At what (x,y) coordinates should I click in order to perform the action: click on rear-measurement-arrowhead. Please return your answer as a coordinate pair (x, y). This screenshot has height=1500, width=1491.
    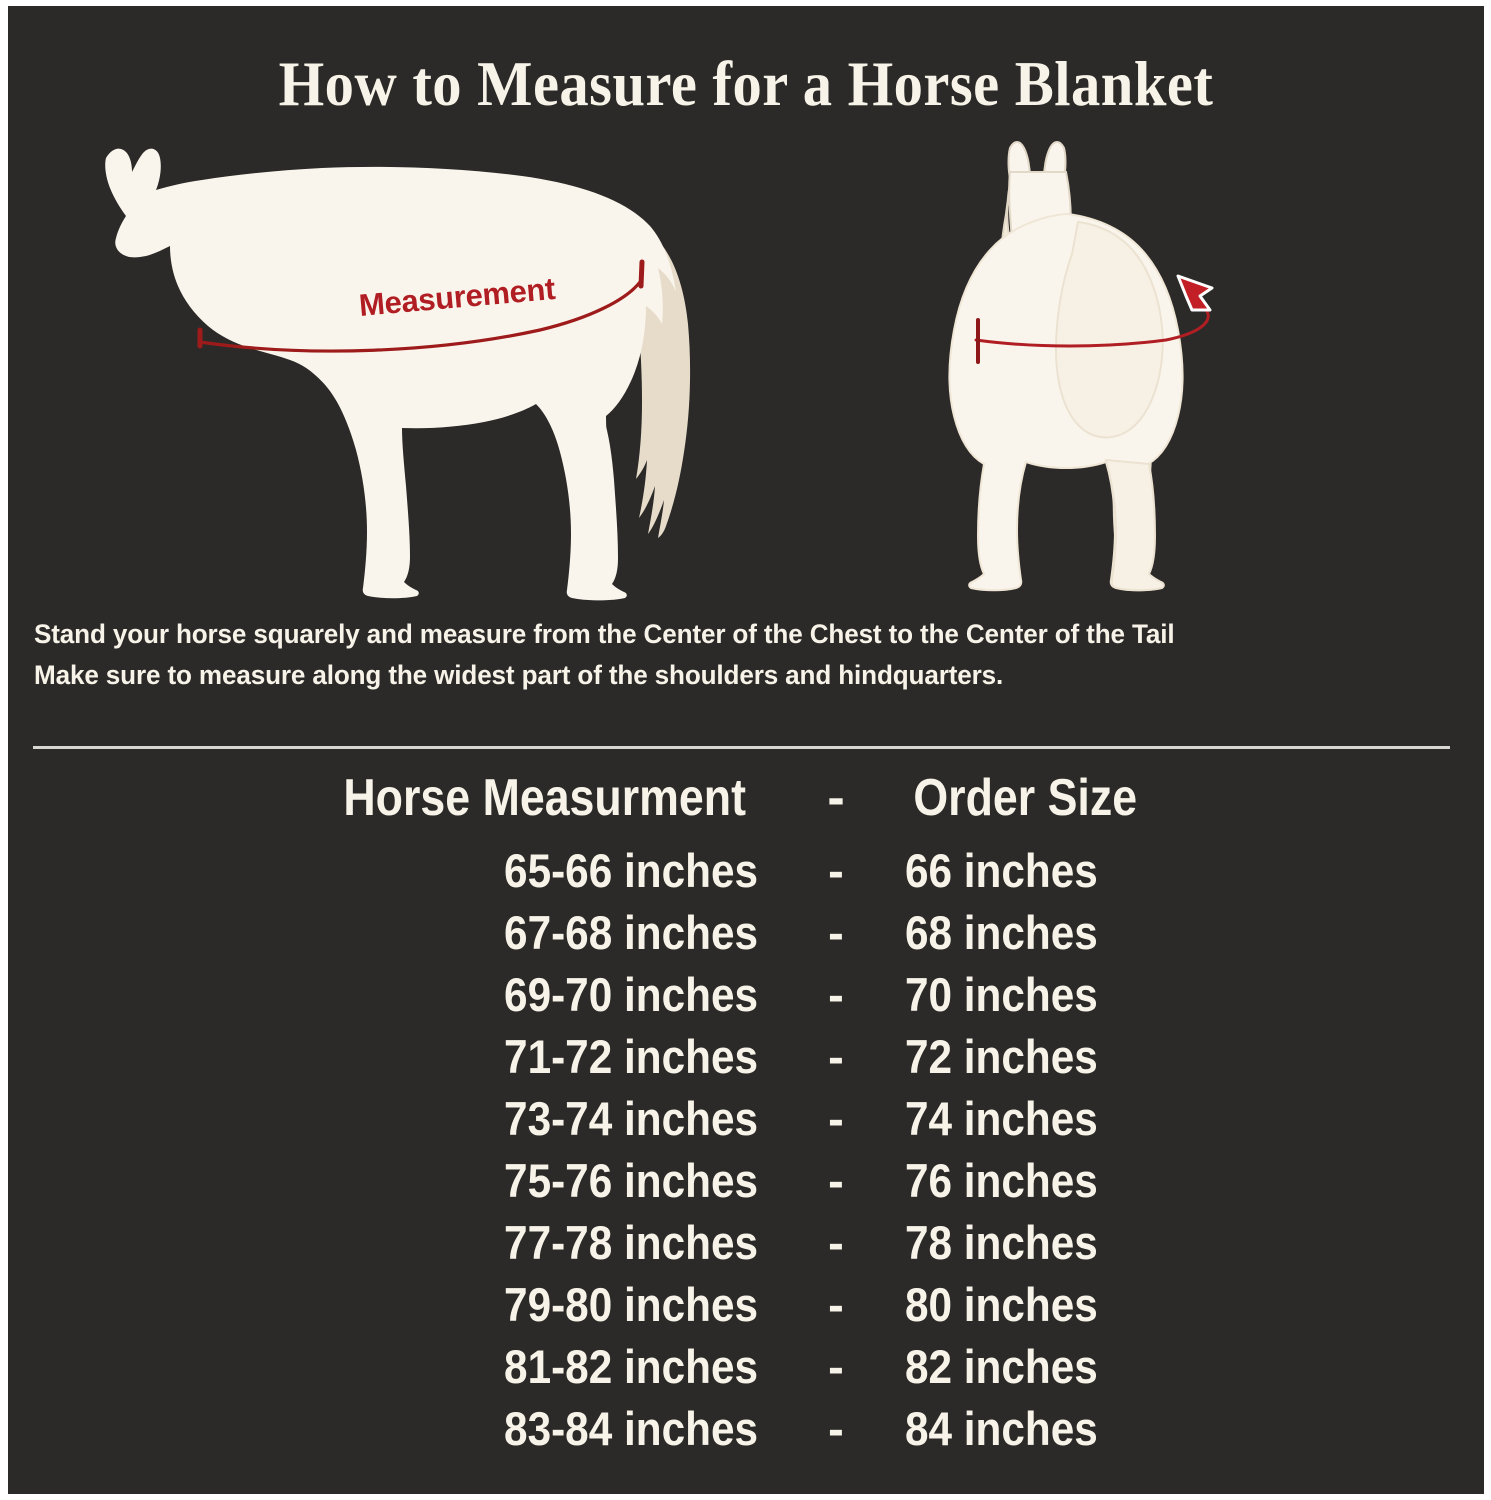
    Looking at the image, I should click on (1195, 293).